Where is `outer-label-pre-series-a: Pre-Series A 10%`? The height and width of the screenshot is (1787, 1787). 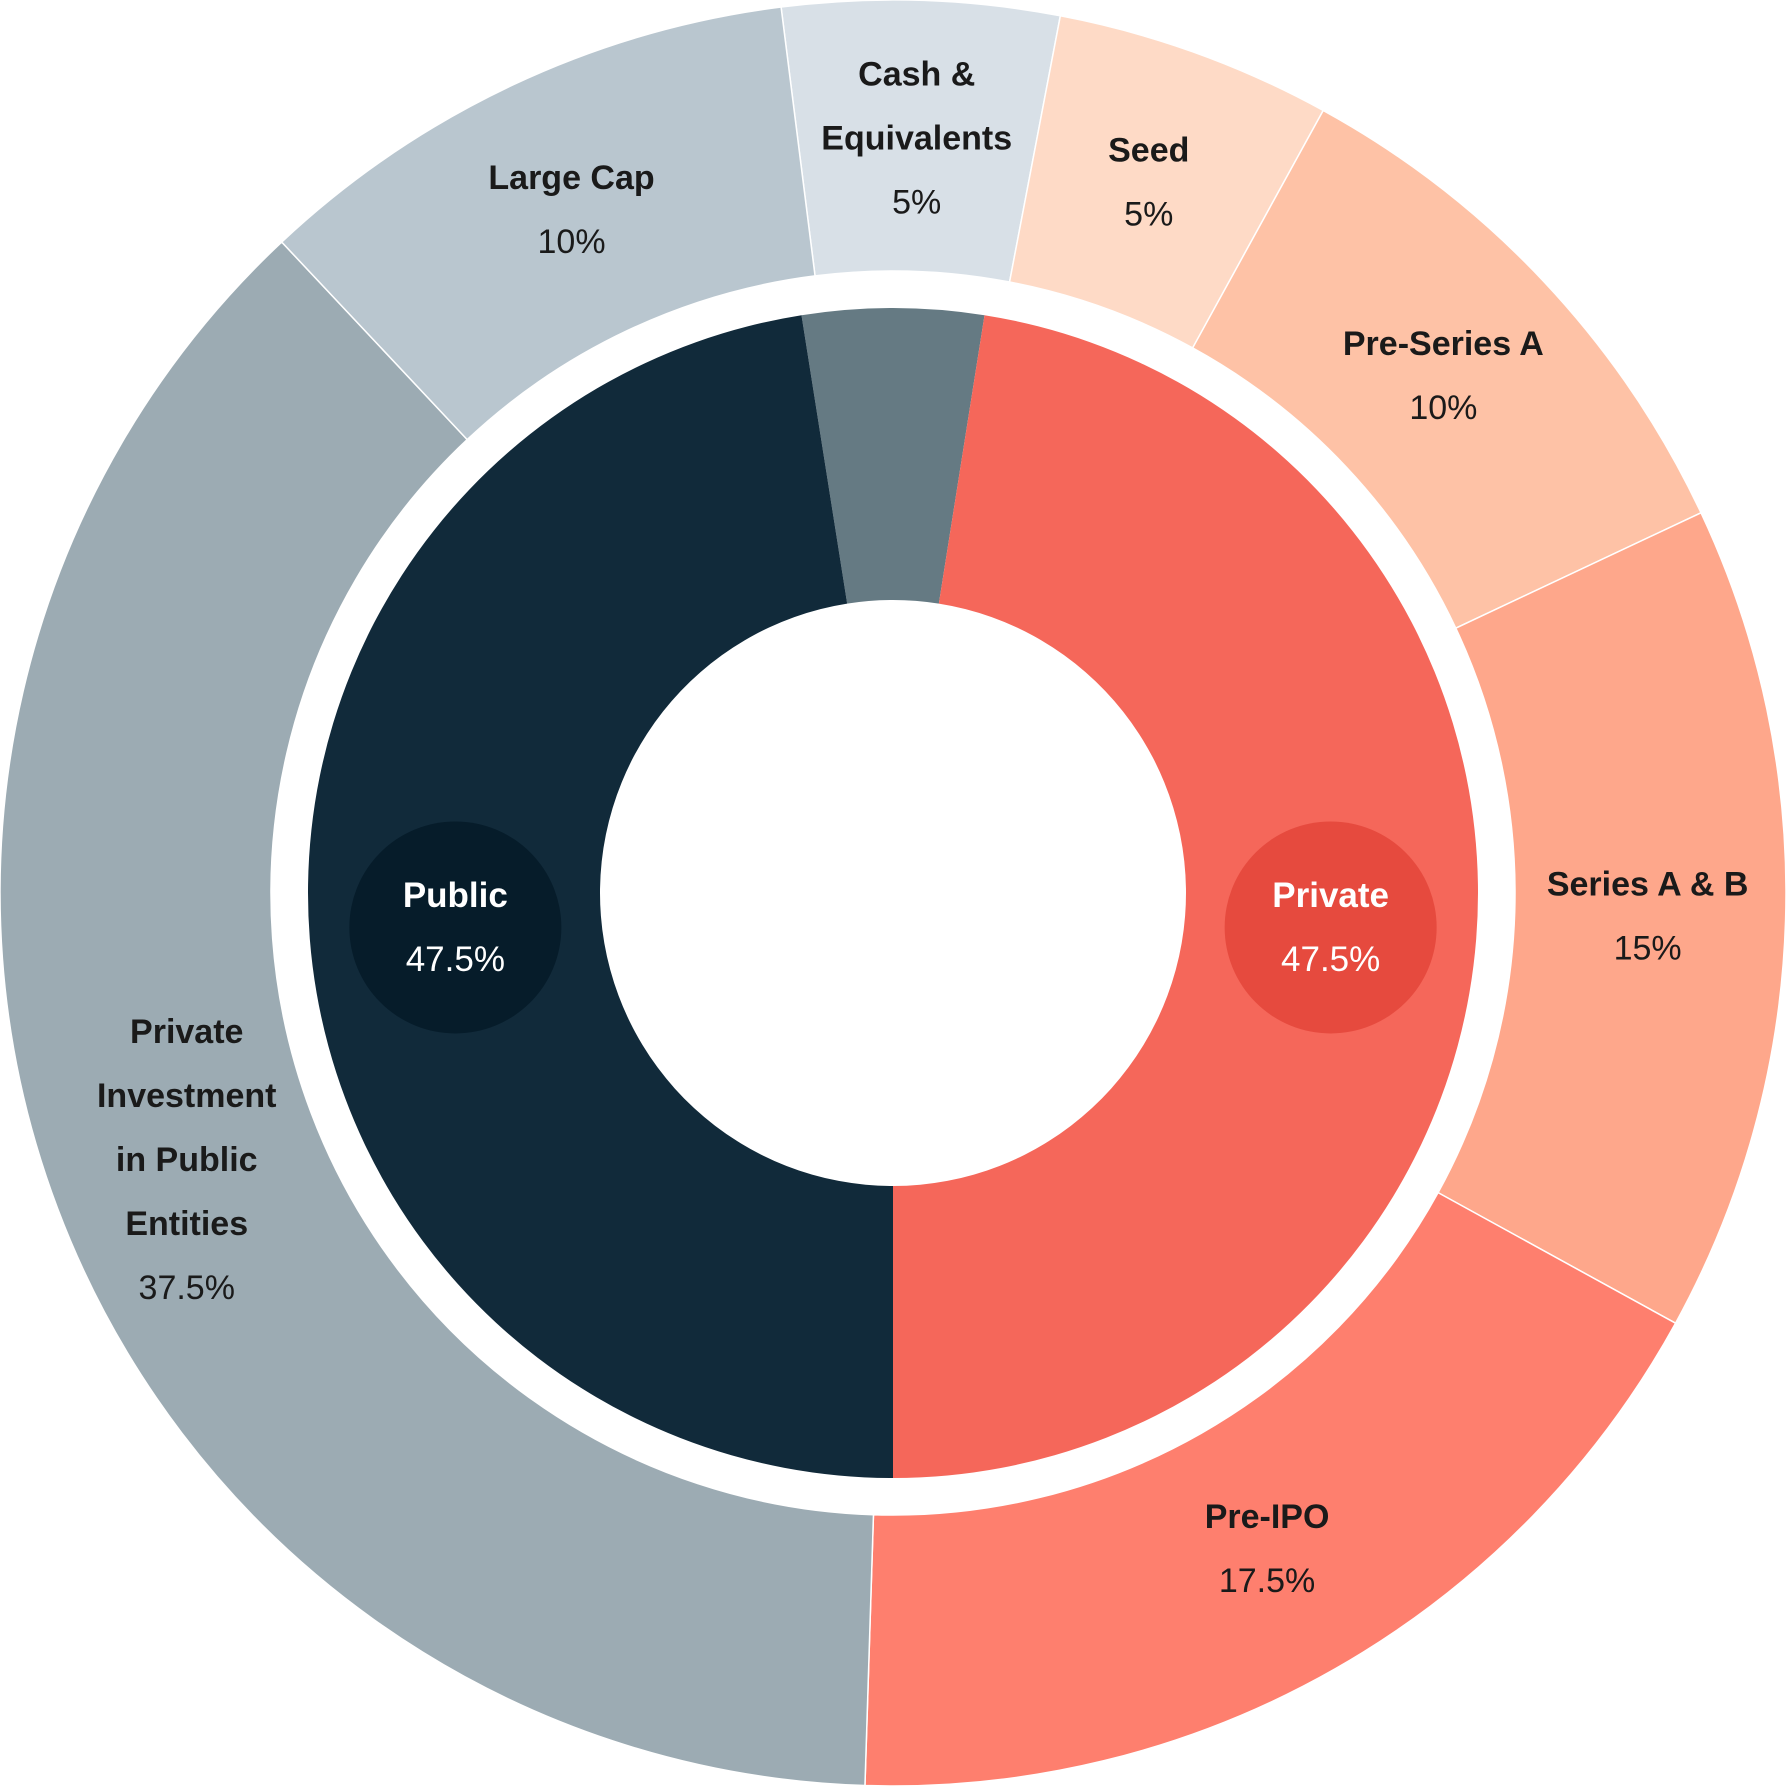
outer-label-pre-series-a: Pre-Series A 10% is located at coordinates (1443, 376).